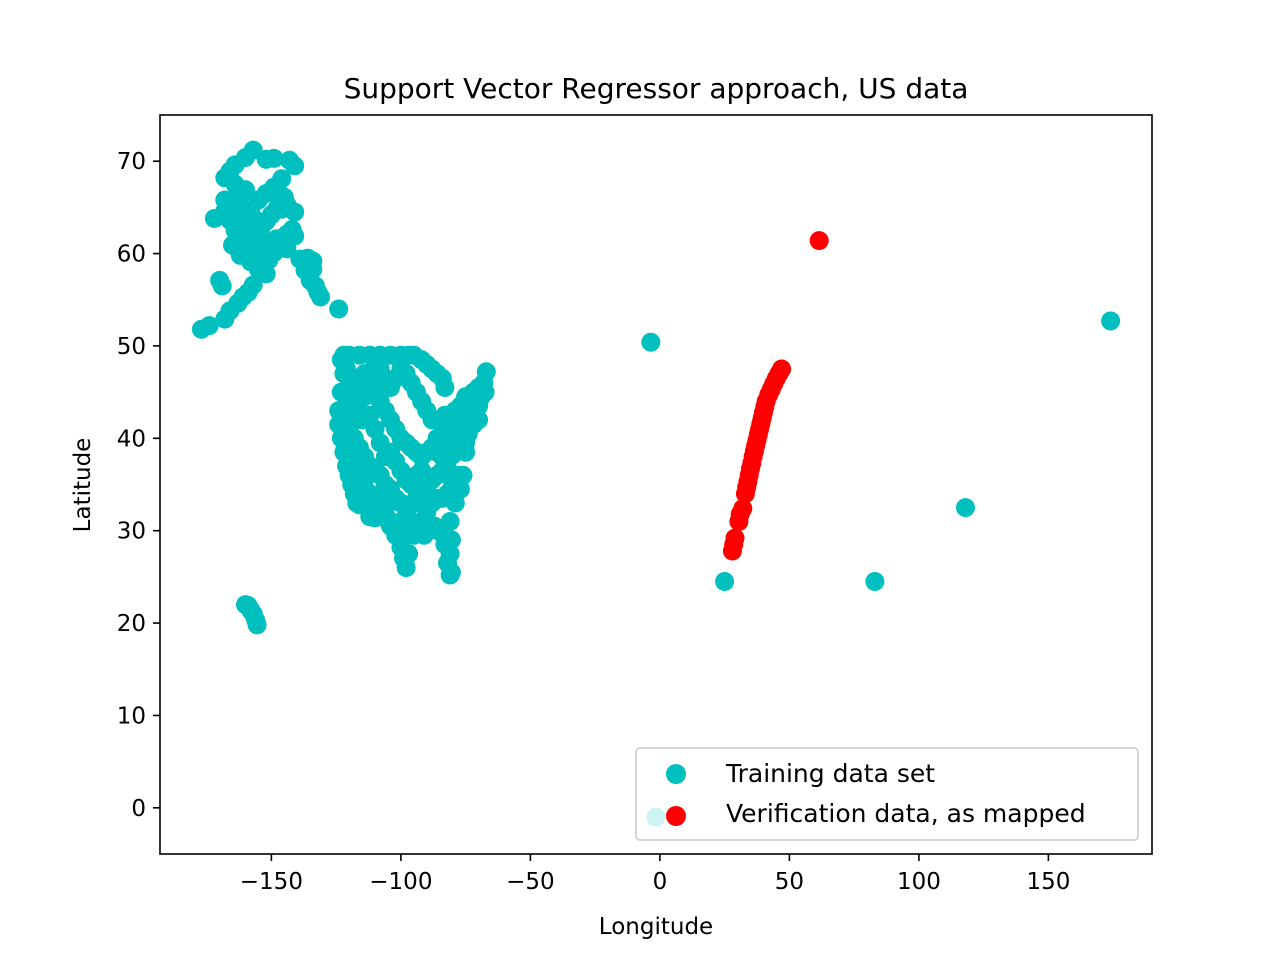 This screenshot has height=960, width=1280. Describe the element at coordinates (530, 882) in the screenshot. I see `x-tick-label: −50` at that location.